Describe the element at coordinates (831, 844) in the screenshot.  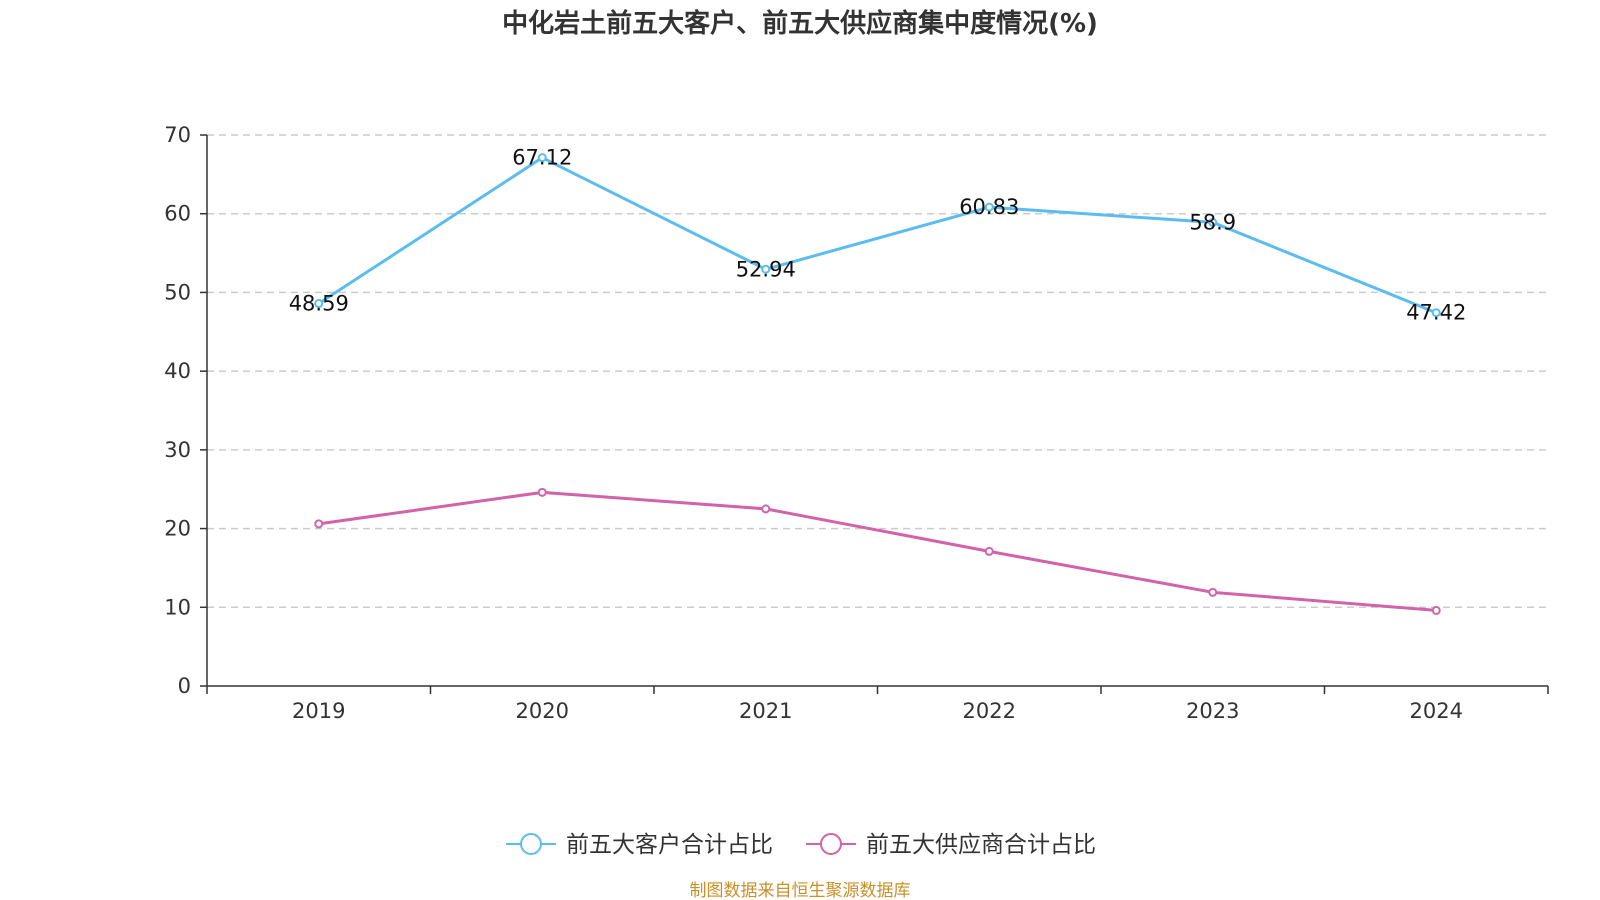
I see `legend-marker-suppliers` at that location.